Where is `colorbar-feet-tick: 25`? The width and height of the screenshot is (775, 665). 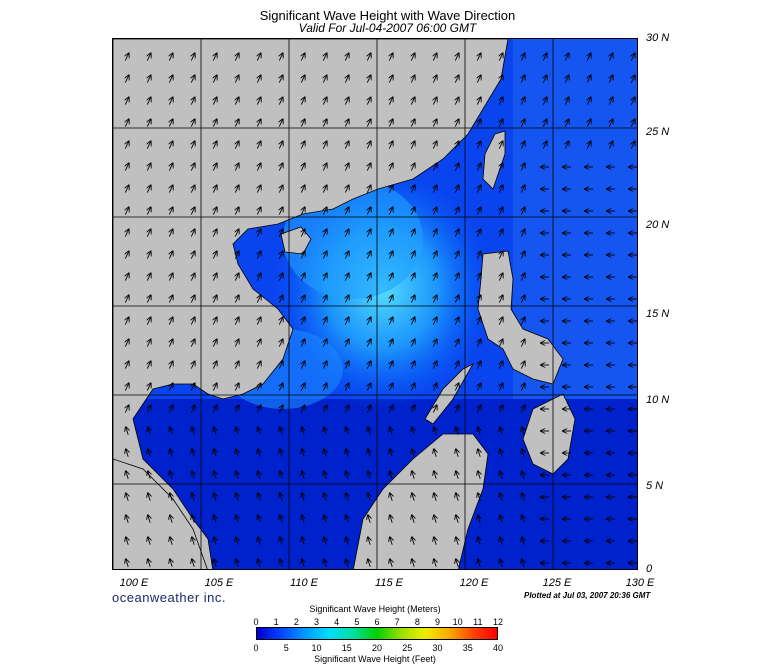
colorbar-feet-tick: 25 is located at coordinates (407, 648).